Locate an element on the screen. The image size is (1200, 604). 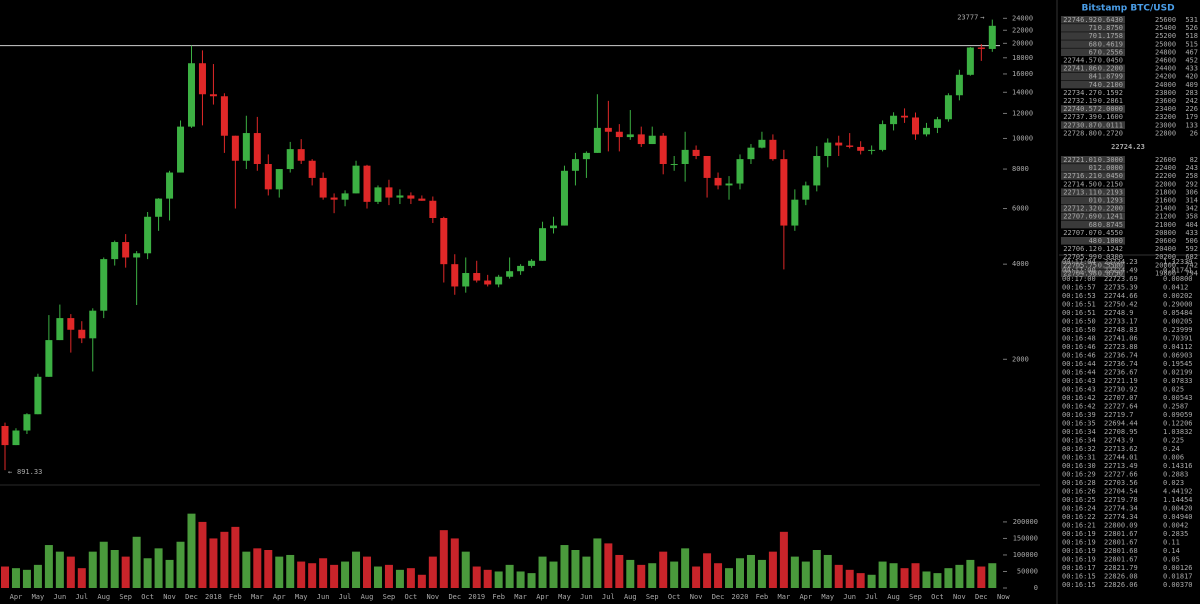
book-count: 592 is located at coordinates (1191, 249).